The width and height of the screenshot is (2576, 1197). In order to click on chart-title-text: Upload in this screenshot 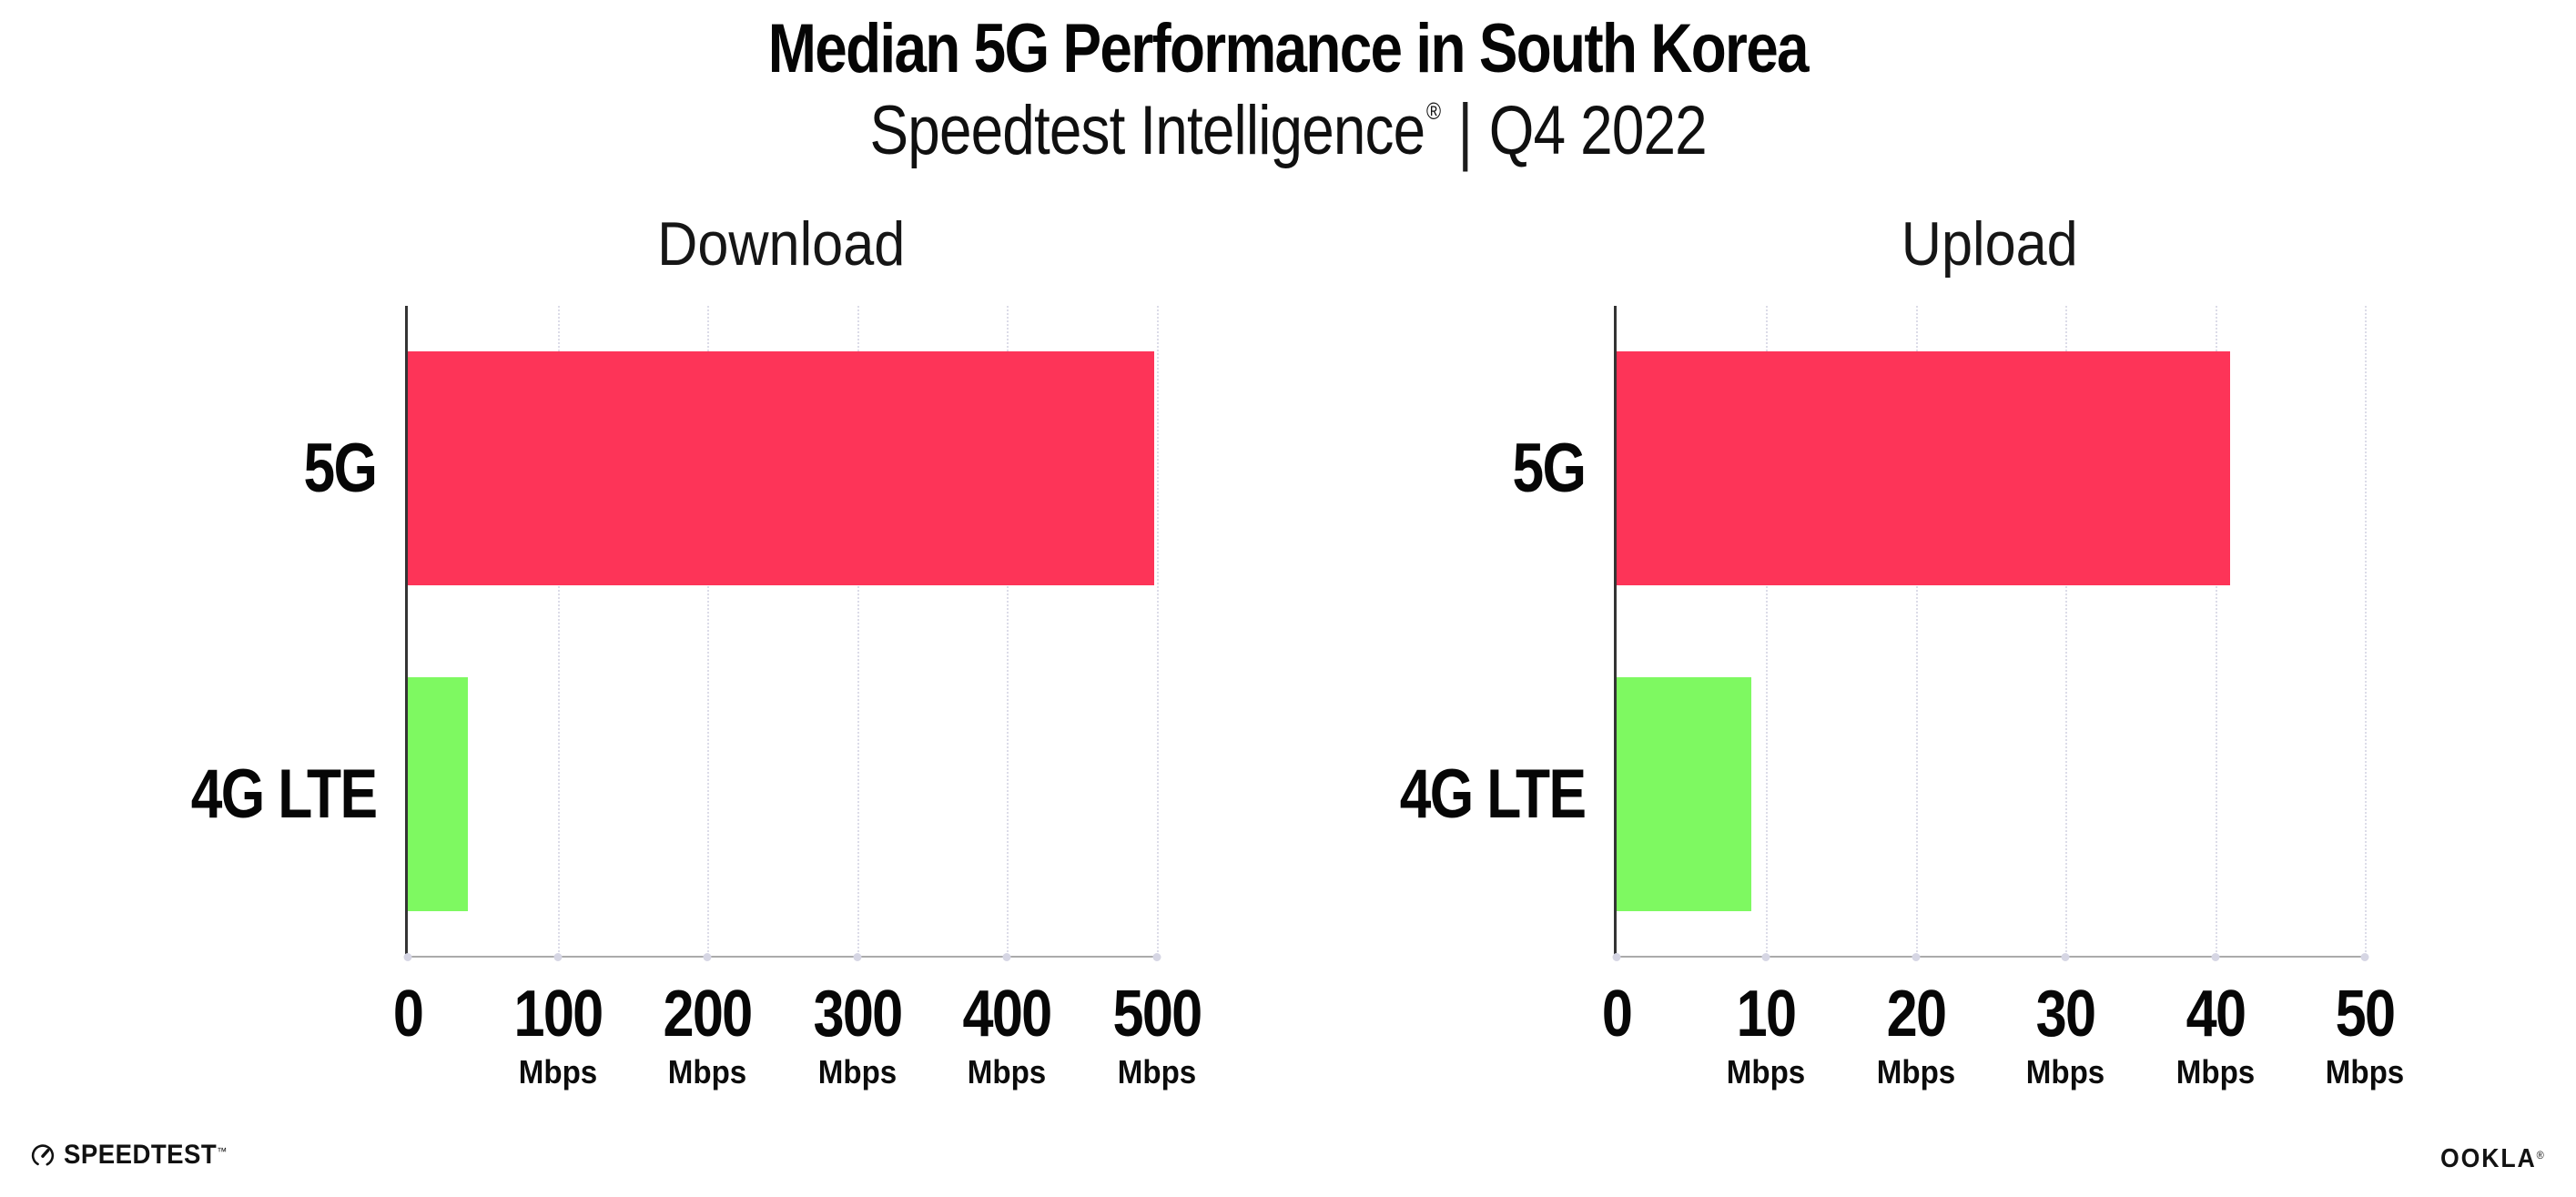, I will do `click(1989, 244)`.